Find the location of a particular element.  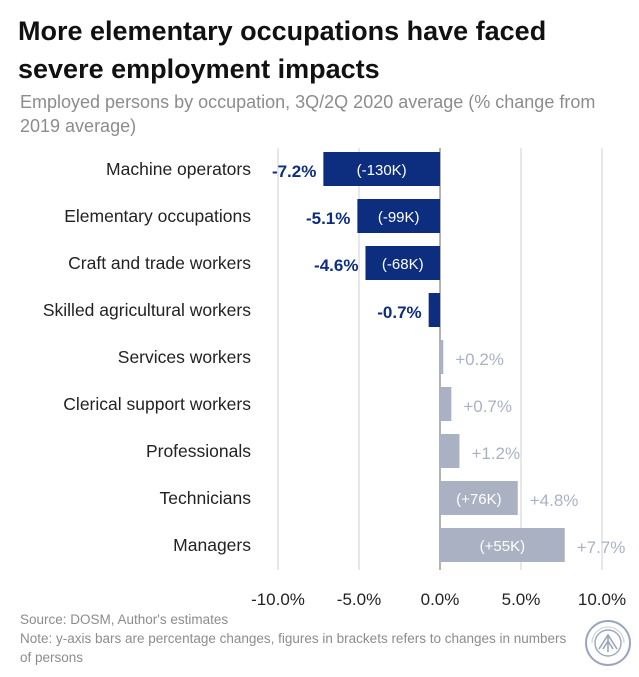

x-tick-label: -5.0% is located at coordinates (359, 599).